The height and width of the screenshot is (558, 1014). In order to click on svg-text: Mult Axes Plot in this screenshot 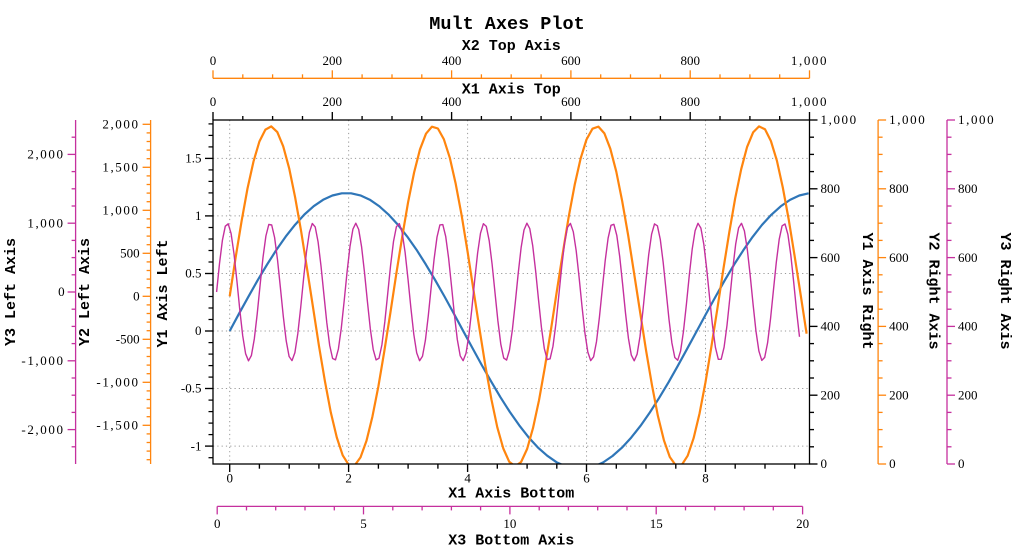, I will do `click(506, 24)`.